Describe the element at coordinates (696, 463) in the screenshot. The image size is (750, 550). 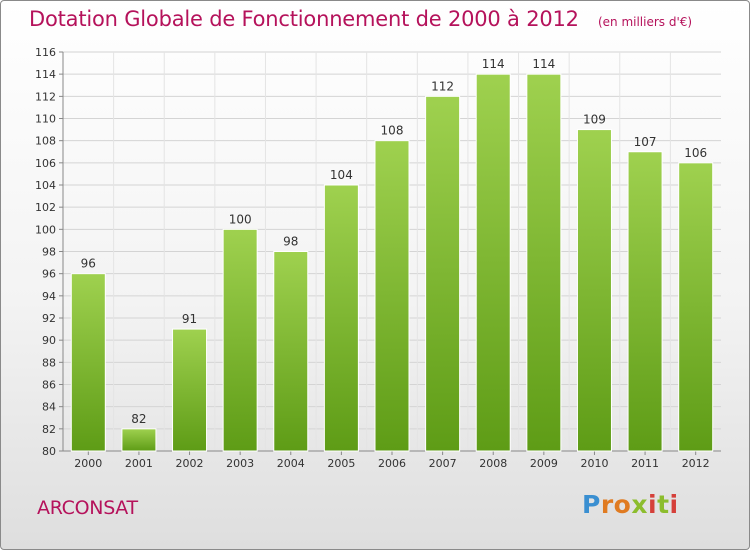
I see `x-tick-label: 2012` at that location.